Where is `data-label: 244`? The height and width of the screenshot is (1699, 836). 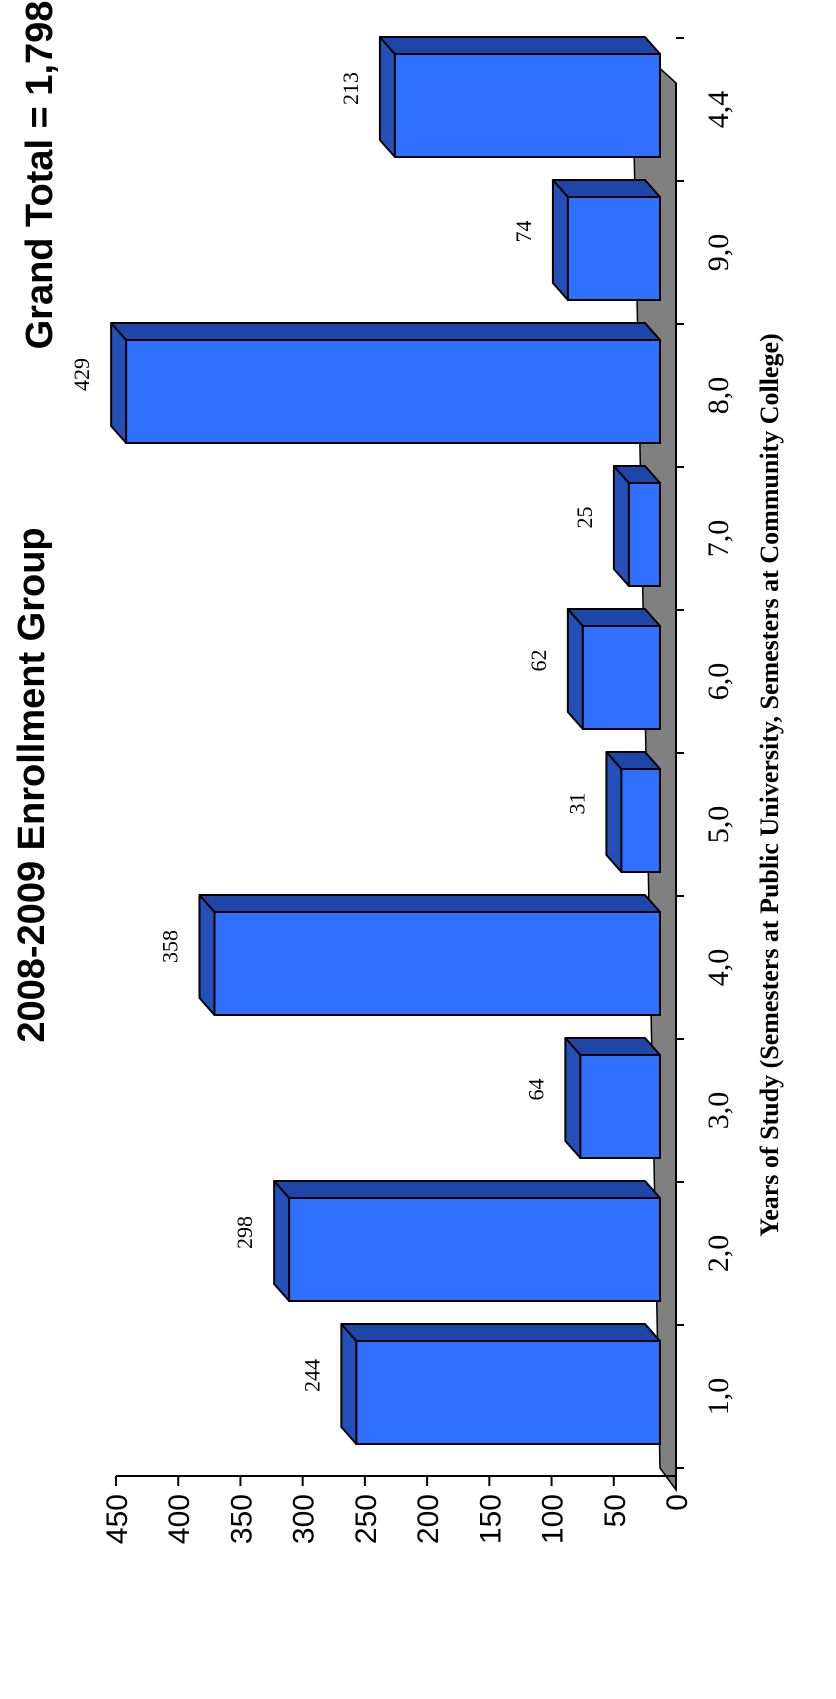
data-label: 244 is located at coordinates (311, 1375).